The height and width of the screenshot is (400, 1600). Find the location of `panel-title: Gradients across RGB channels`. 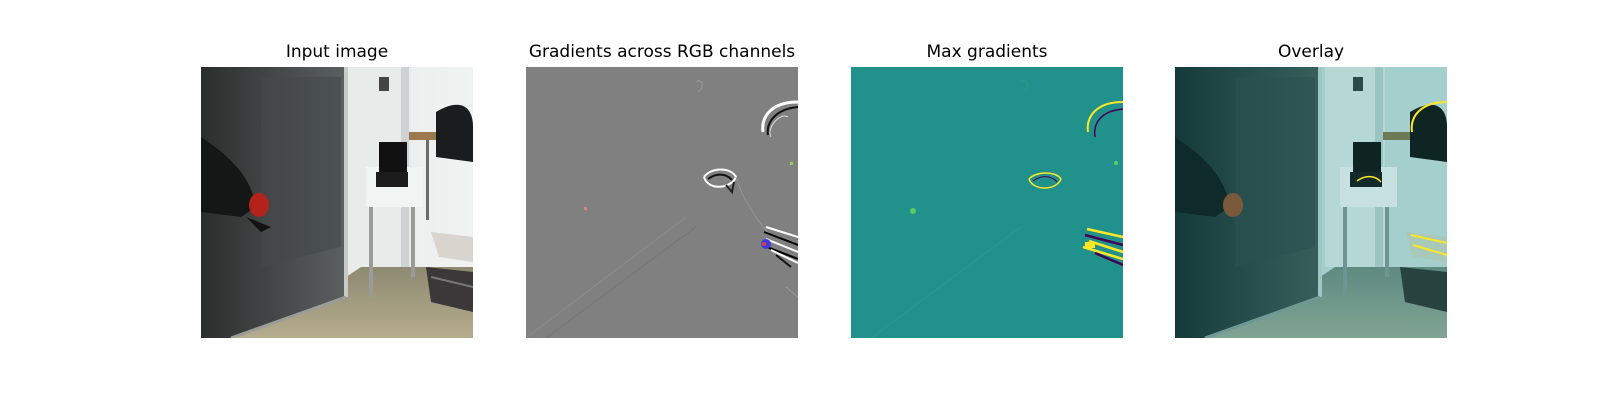

panel-title: Gradients across RGB channels is located at coordinates (662, 52).